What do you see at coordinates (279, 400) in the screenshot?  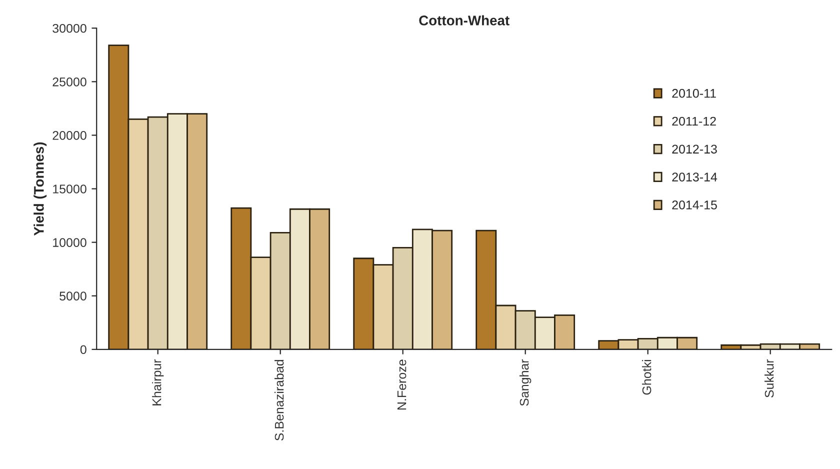 I see `x-tick-label: S.Benazirabad` at bounding box center [279, 400].